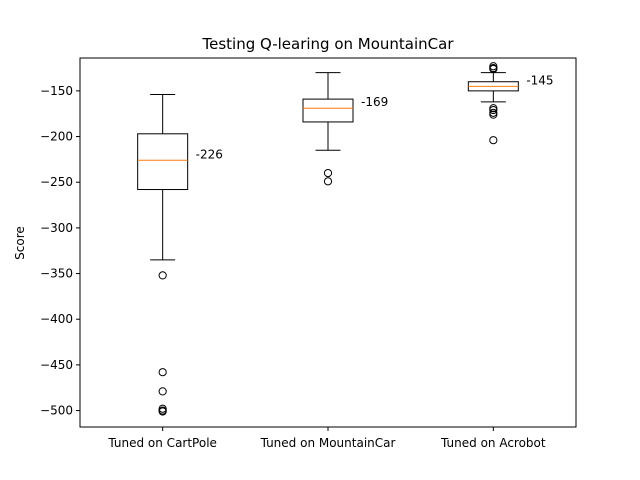 The width and height of the screenshot is (640, 480). What do you see at coordinates (374, 102) in the screenshot?
I see `median-label: -169` at bounding box center [374, 102].